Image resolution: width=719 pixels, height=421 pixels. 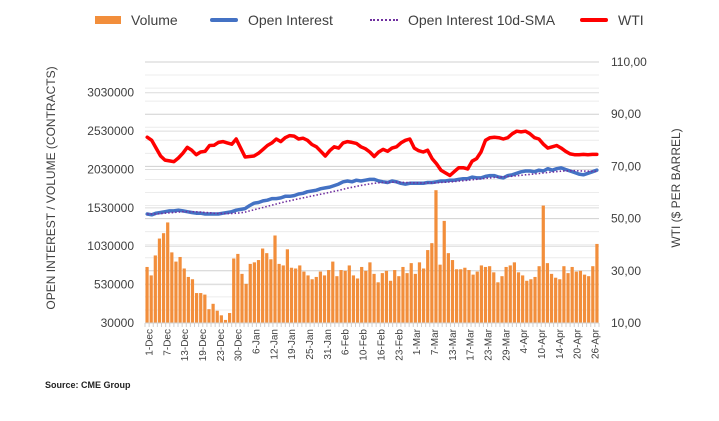 I want to click on x-tick-label: 19-Jan, so click(x=292, y=344).